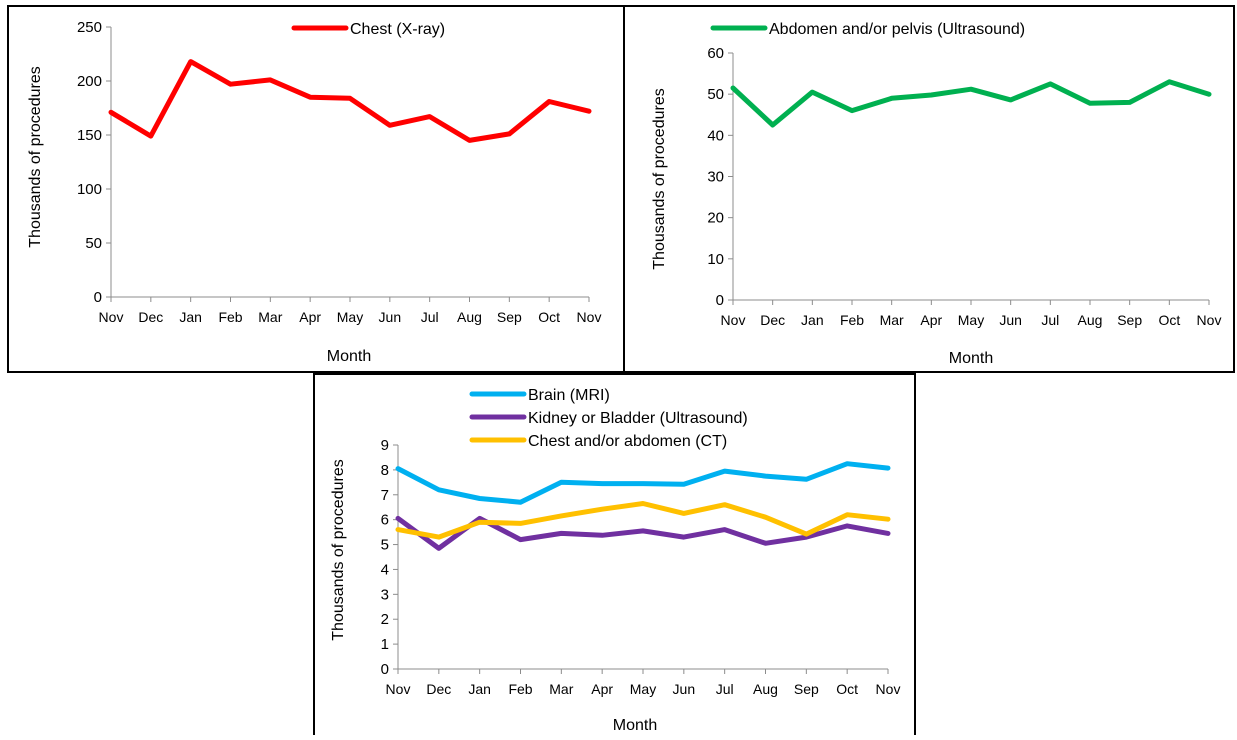  Describe the element at coordinates (385, 569) in the screenshot. I see `y-tick-label: 4` at that location.